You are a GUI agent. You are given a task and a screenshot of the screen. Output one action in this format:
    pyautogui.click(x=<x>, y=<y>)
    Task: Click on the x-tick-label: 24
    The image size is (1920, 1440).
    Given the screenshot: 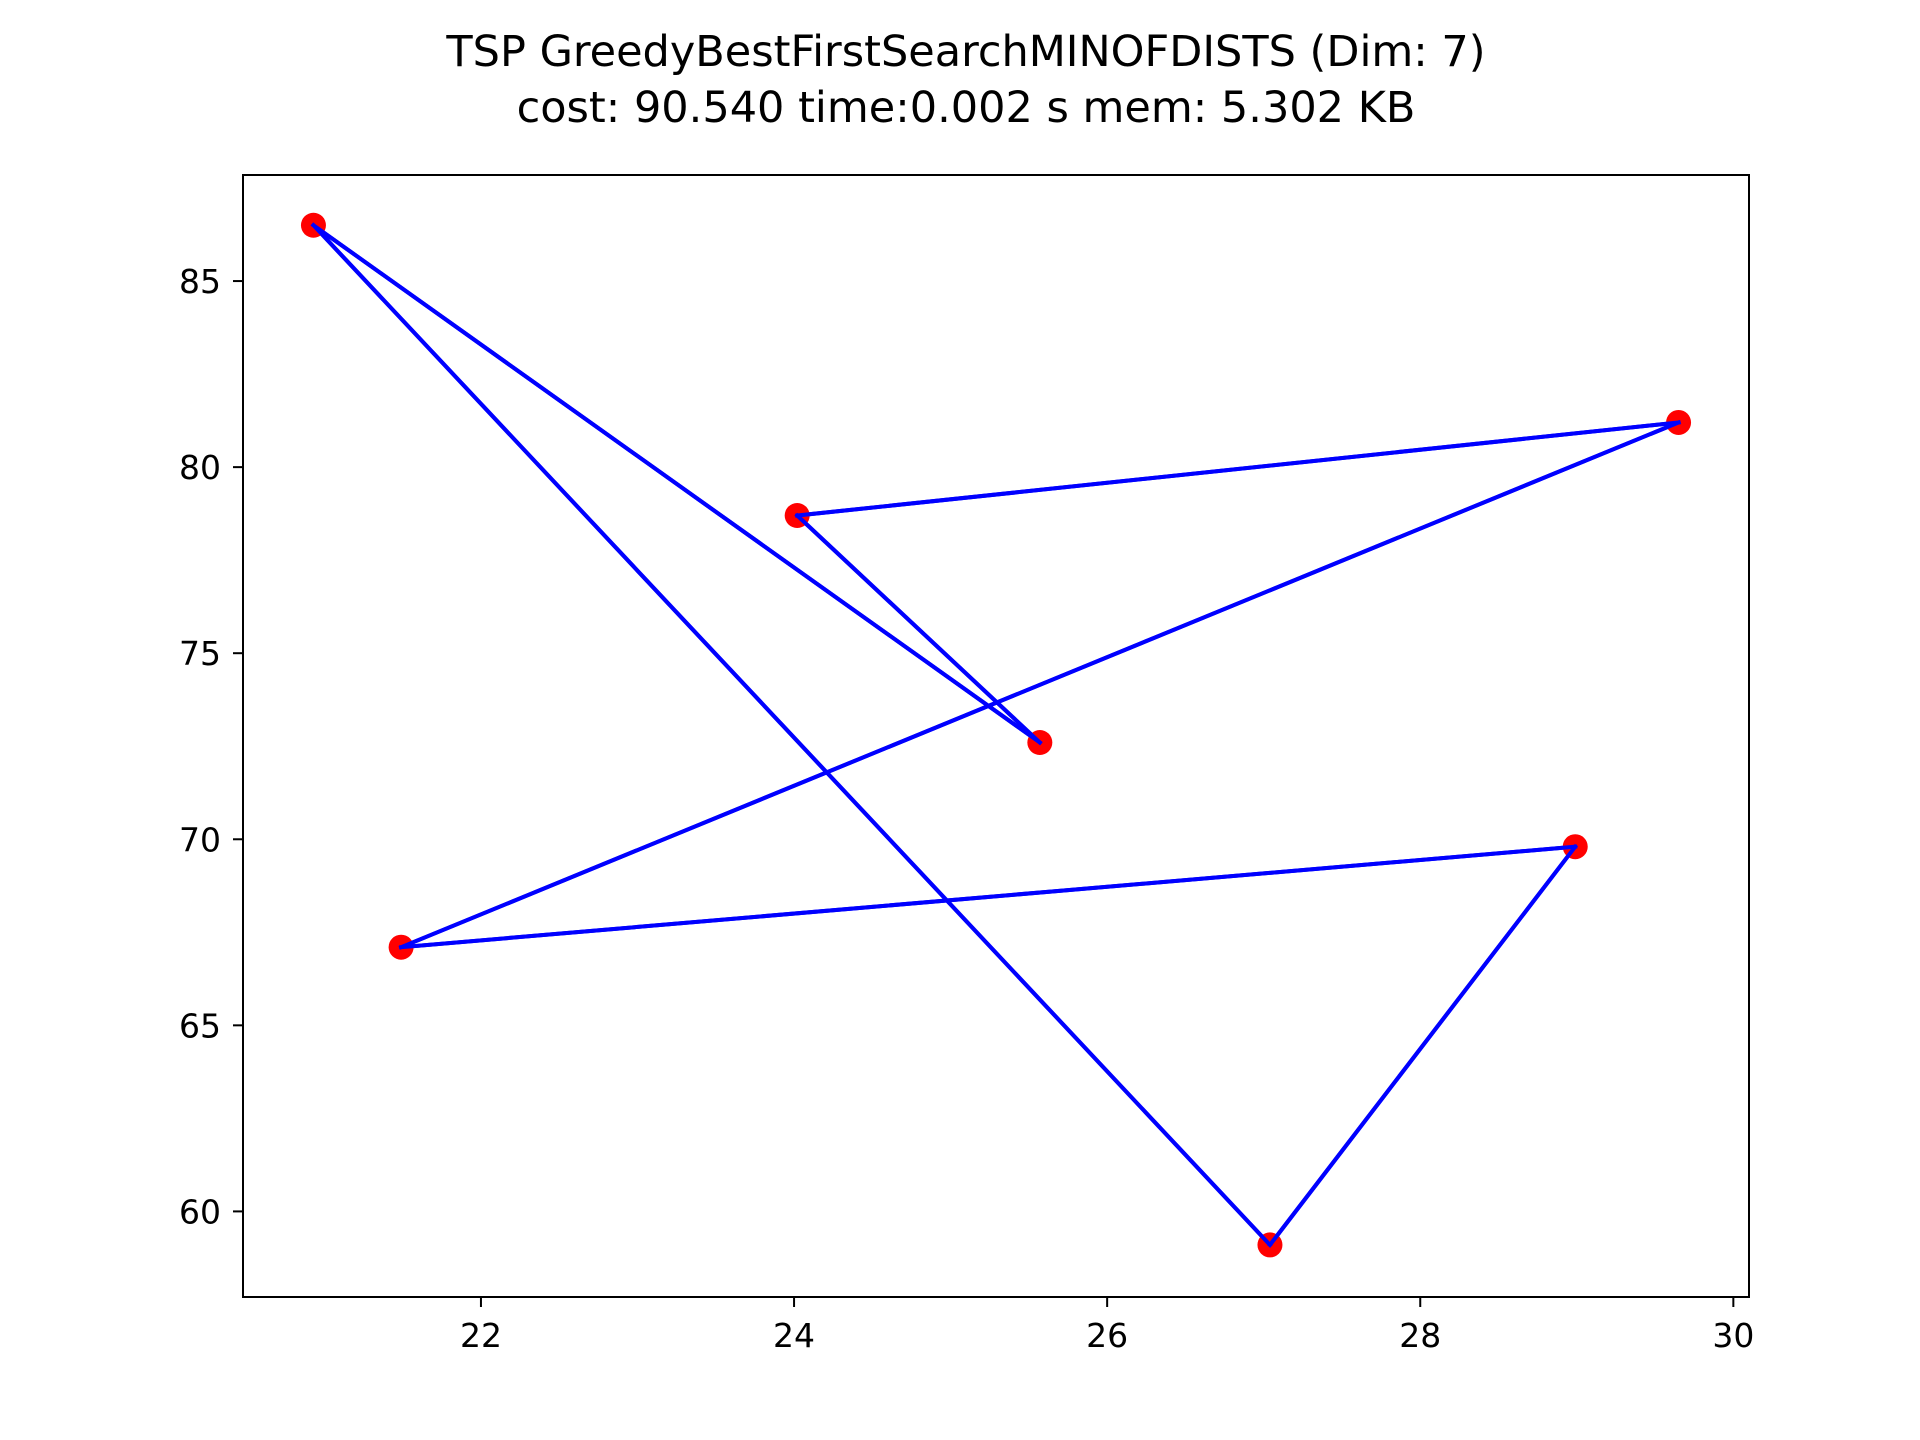 What is the action you would take?
    pyautogui.click(x=794, y=1335)
    